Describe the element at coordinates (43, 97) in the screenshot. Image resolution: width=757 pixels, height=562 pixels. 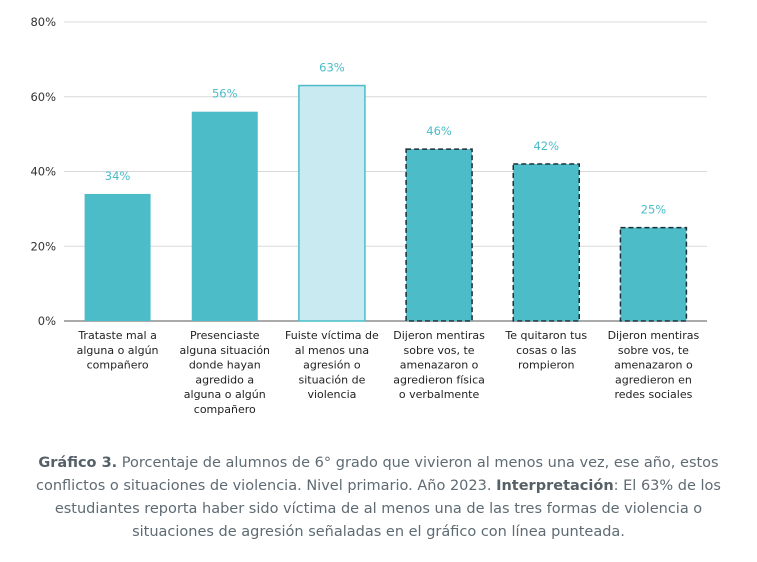
I see `y-tick-label: 60%` at that location.